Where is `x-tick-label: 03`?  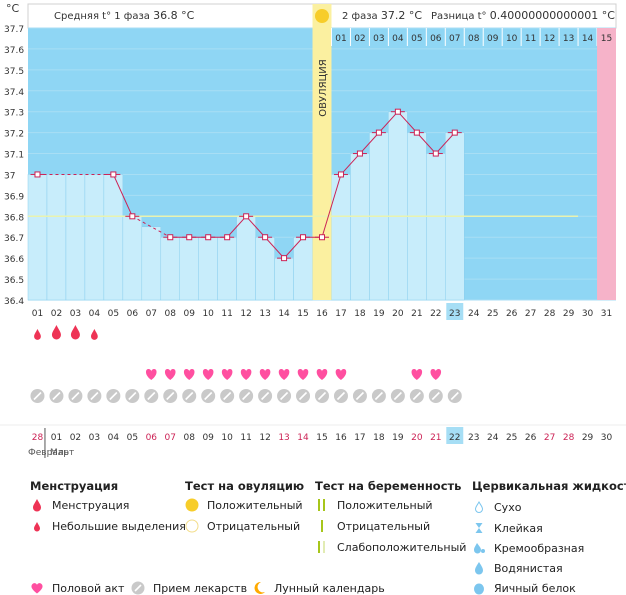
x-tick-label: 03 is located at coordinates (75, 314).